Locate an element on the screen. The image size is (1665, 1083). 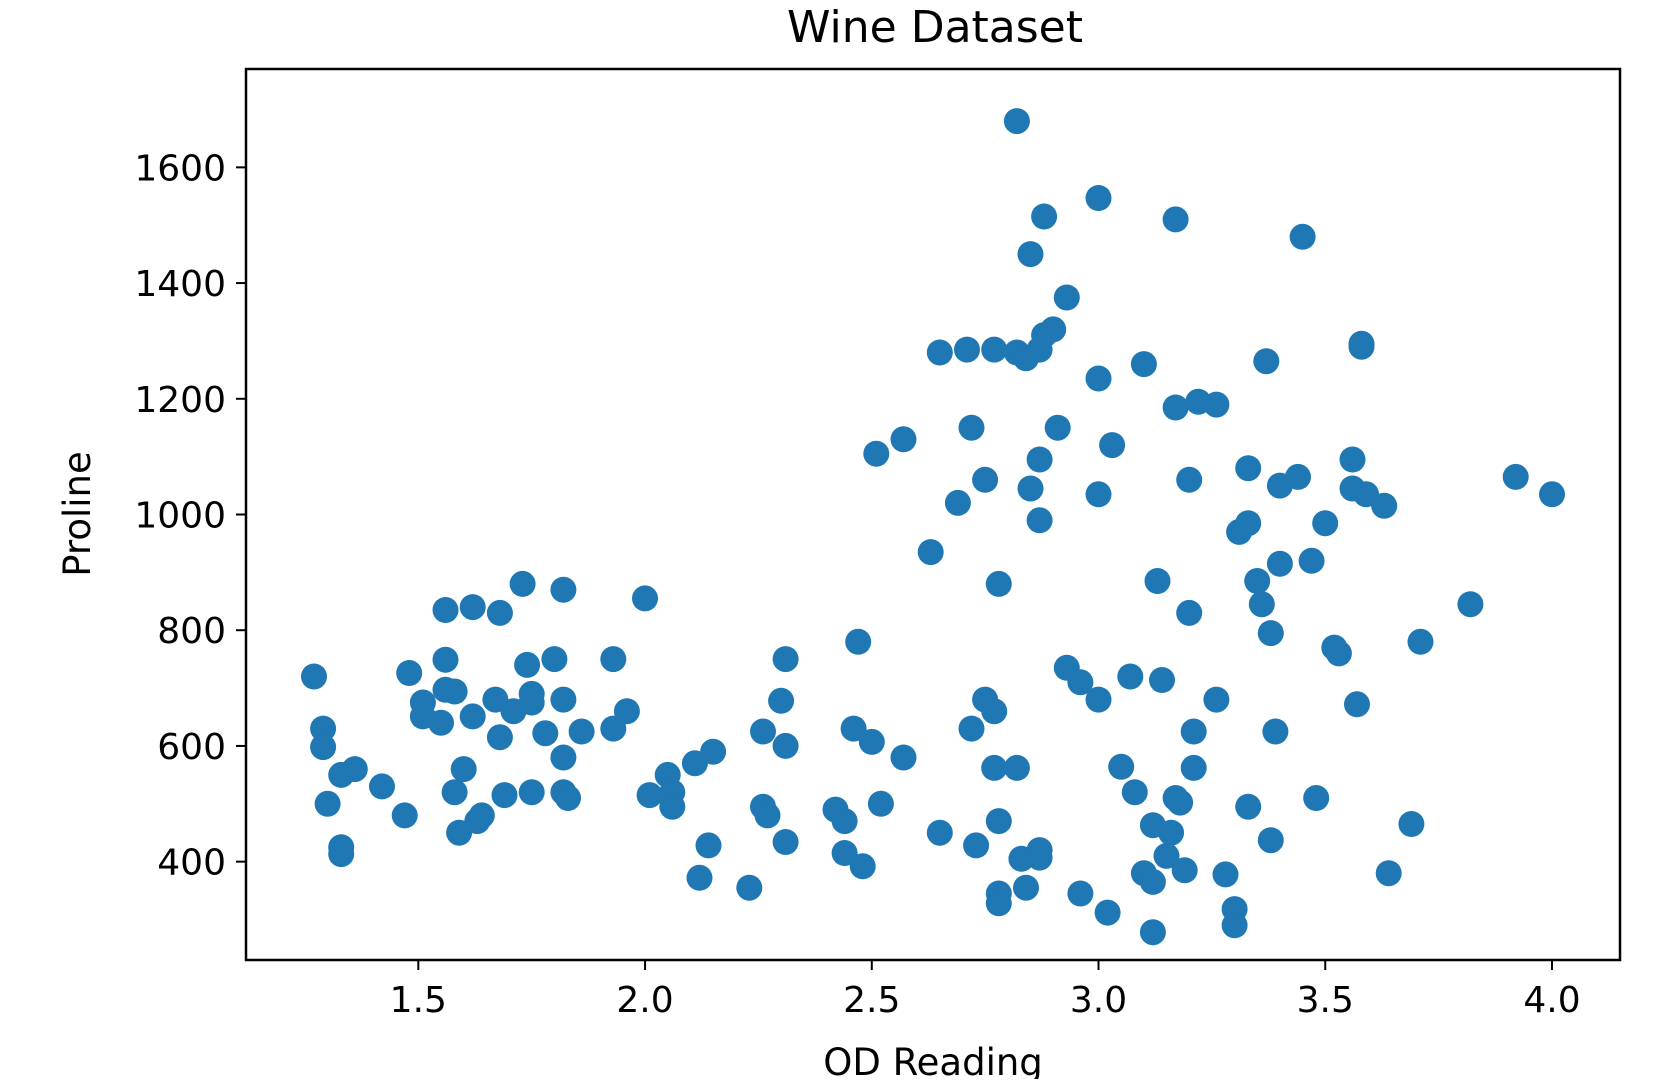
y-tick-label: 1200 is located at coordinates (180, 400).